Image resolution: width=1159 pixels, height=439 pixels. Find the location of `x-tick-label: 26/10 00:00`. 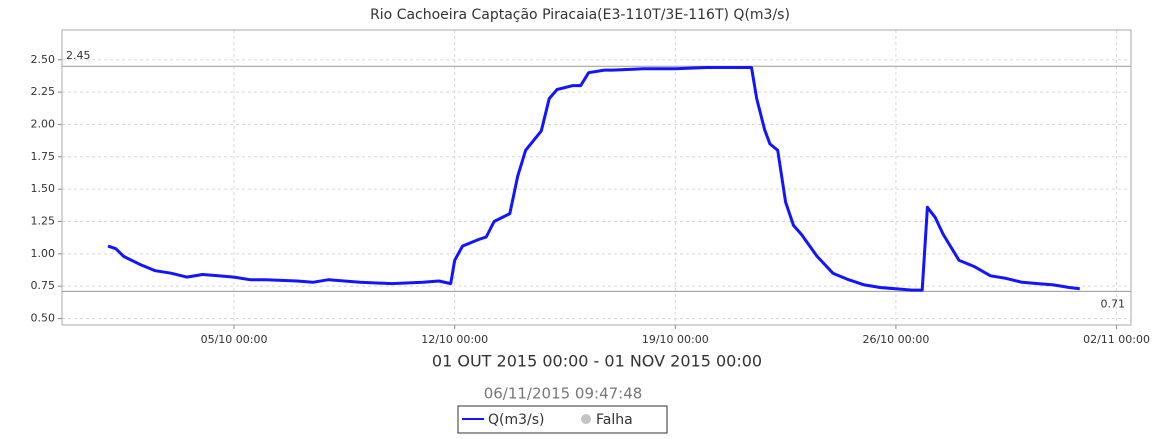

x-tick-label: 26/10 00:00 is located at coordinates (895, 339).